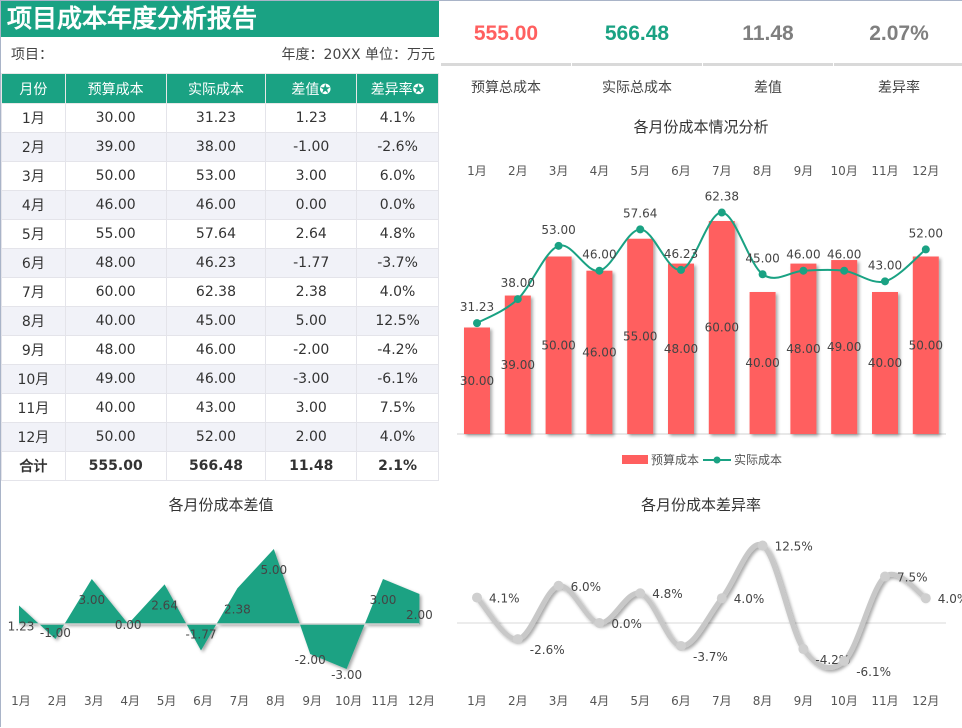  What do you see at coordinates (925, 701) in the screenshot?
I see `x-tick-label: 12月` at bounding box center [925, 701].